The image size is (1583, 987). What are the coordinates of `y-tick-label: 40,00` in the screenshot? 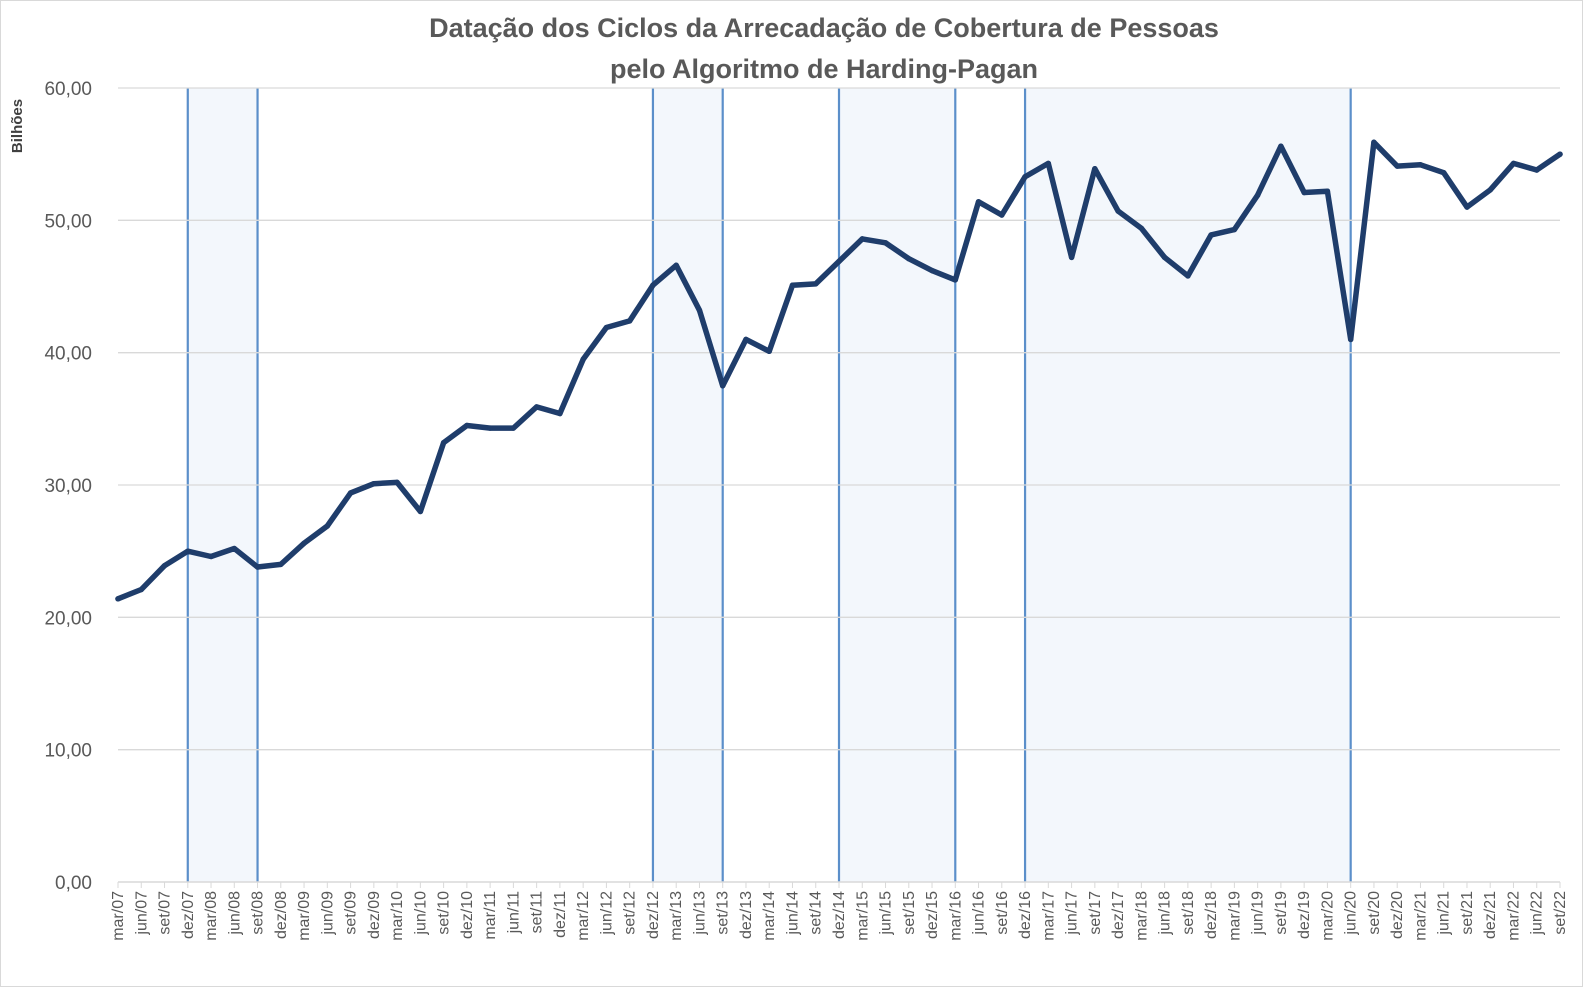 It's located at (68, 354).